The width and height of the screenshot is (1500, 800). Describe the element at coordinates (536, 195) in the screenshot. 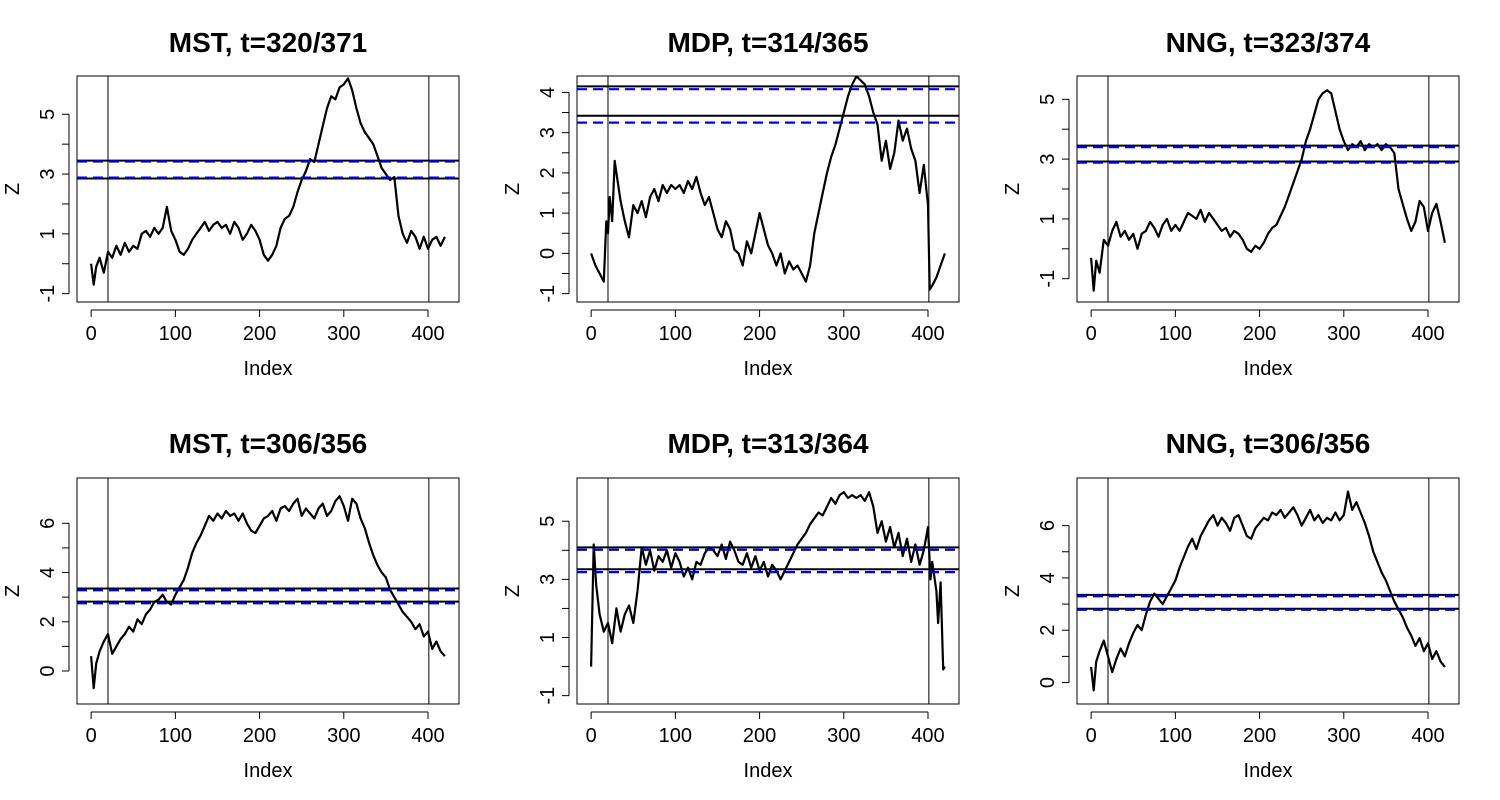

I see `y-axis: -1 0 1 2 3 4 Z` at that location.